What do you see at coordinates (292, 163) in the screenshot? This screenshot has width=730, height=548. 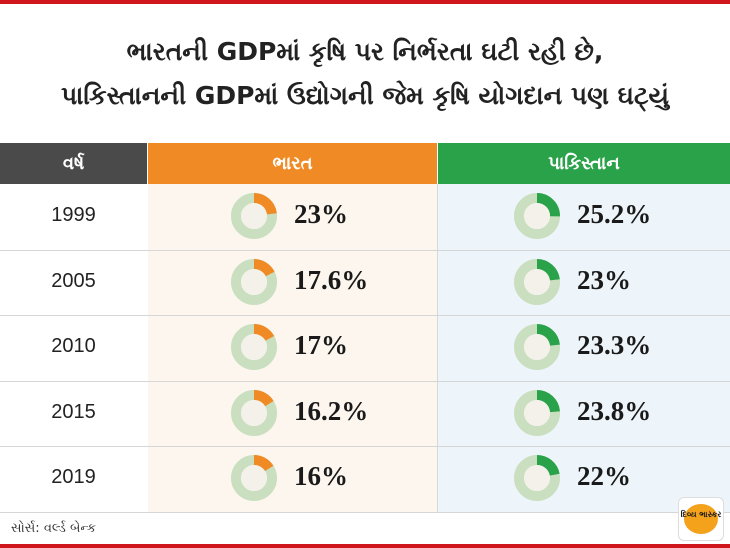 I see `header-india: ભારત` at bounding box center [292, 163].